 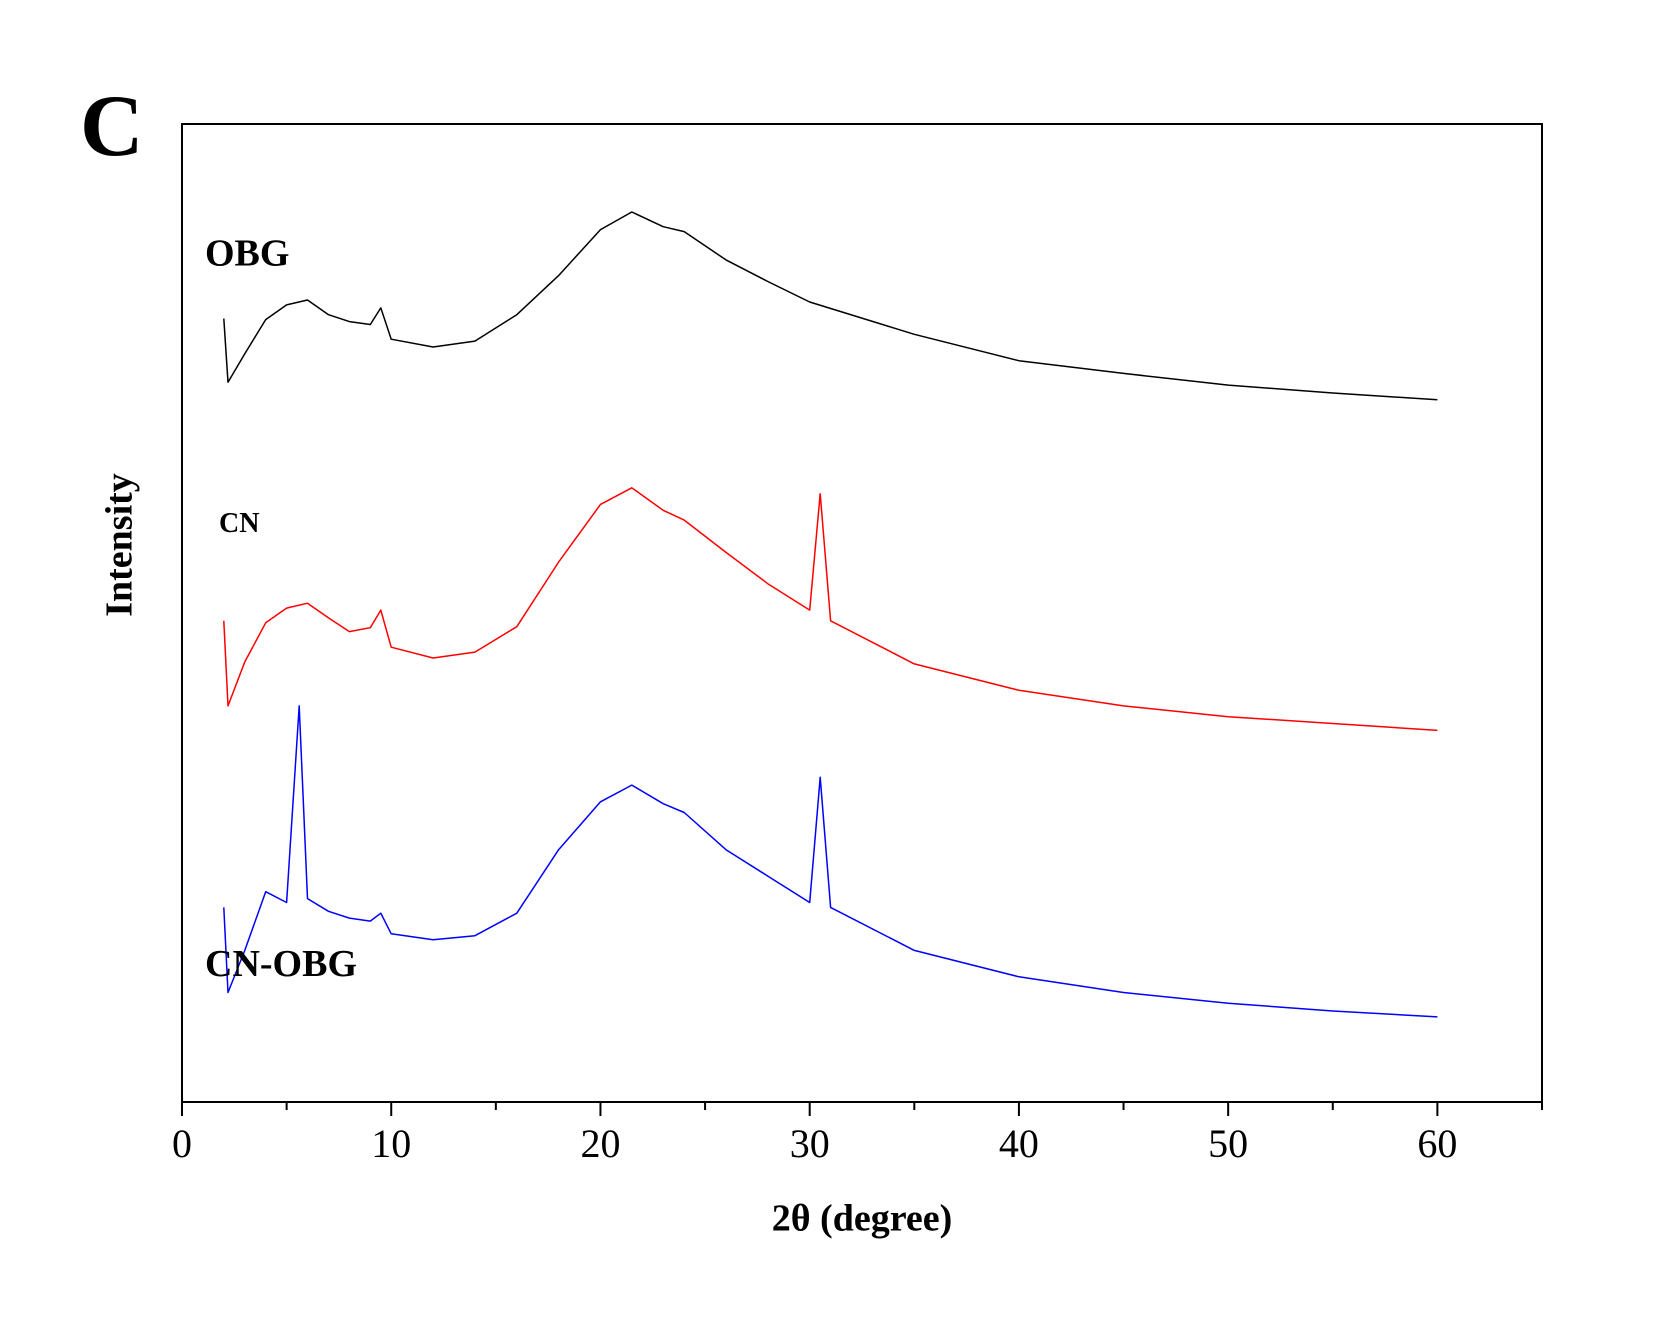 What do you see at coordinates (281, 964) in the screenshot?
I see `series-label: CN-OBG` at bounding box center [281, 964].